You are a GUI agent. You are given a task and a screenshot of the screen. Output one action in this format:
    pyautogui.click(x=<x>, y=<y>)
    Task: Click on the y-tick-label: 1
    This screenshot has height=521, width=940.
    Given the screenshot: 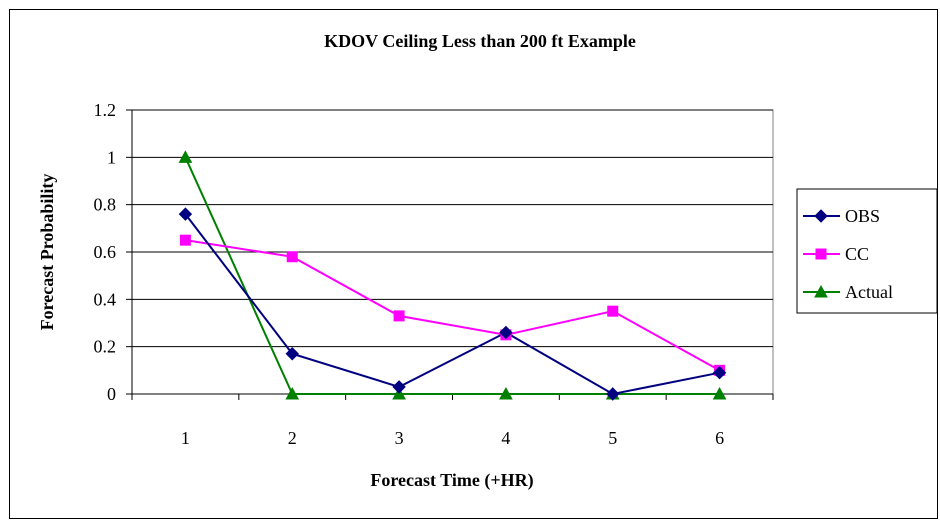 What is the action you would take?
    pyautogui.click(x=111, y=157)
    